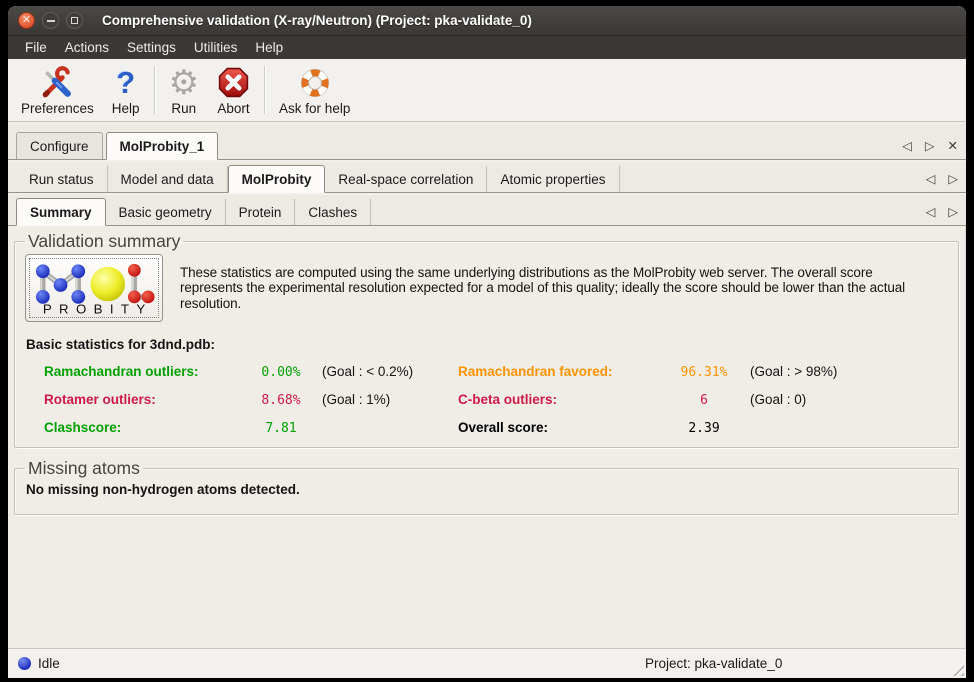 Image resolution: width=974 pixels, height=682 pixels. I want to click on gear-icon: ⚙, so click(184, 82).